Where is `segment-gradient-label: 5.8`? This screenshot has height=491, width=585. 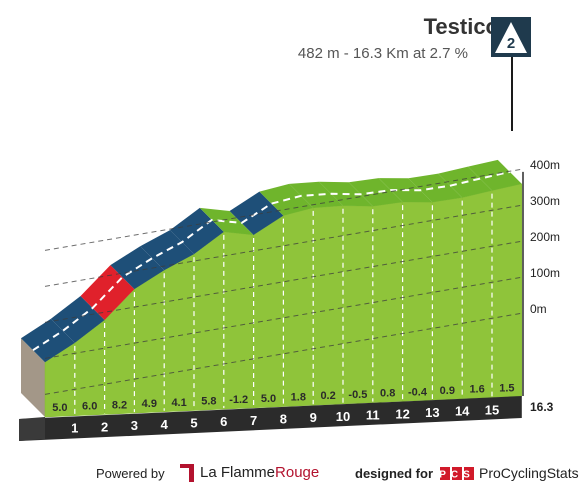
segment-gradient-label: 5.8 is located at coordinates (208, 401).